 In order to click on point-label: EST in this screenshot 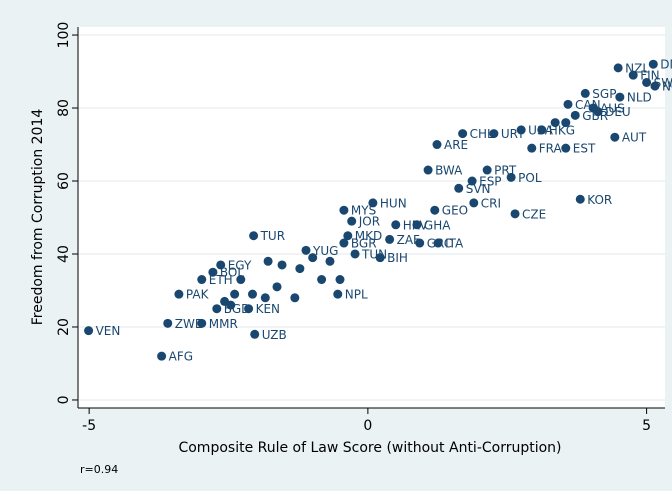, I will do `click(584, 149)`.